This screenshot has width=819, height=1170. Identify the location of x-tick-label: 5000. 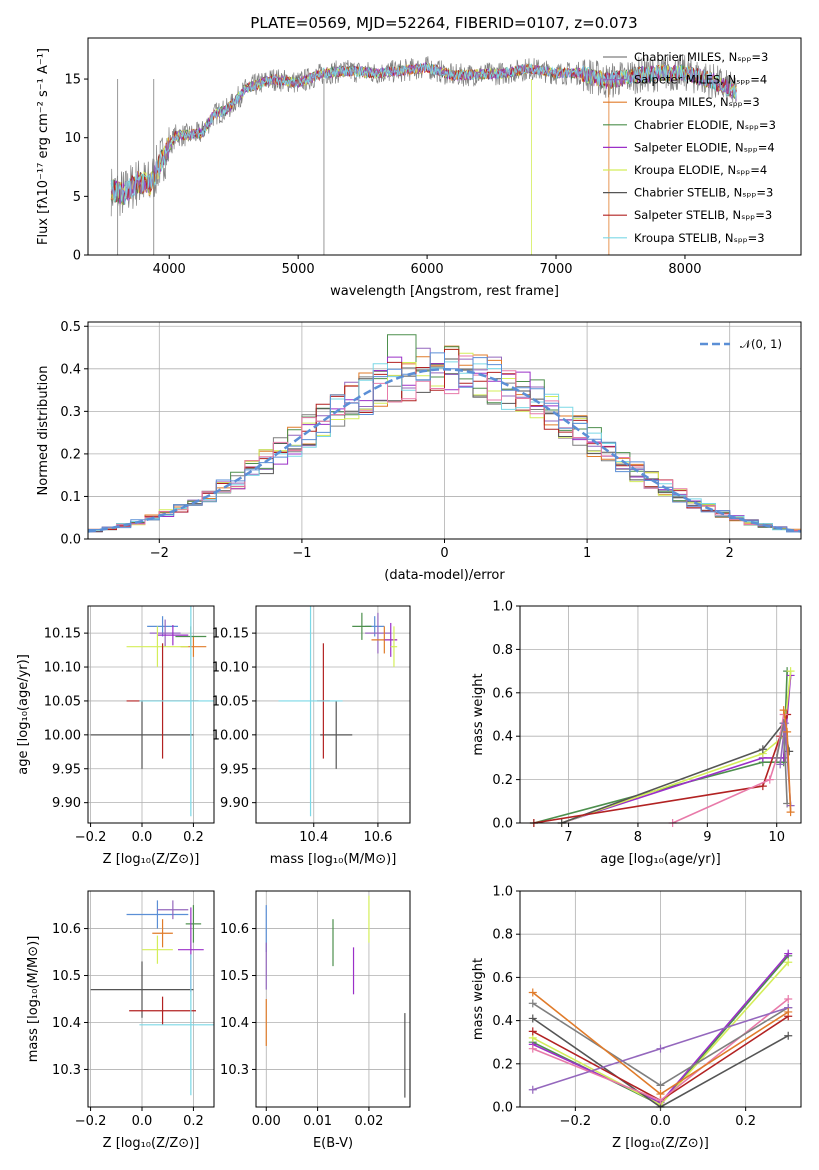
(298, 269).